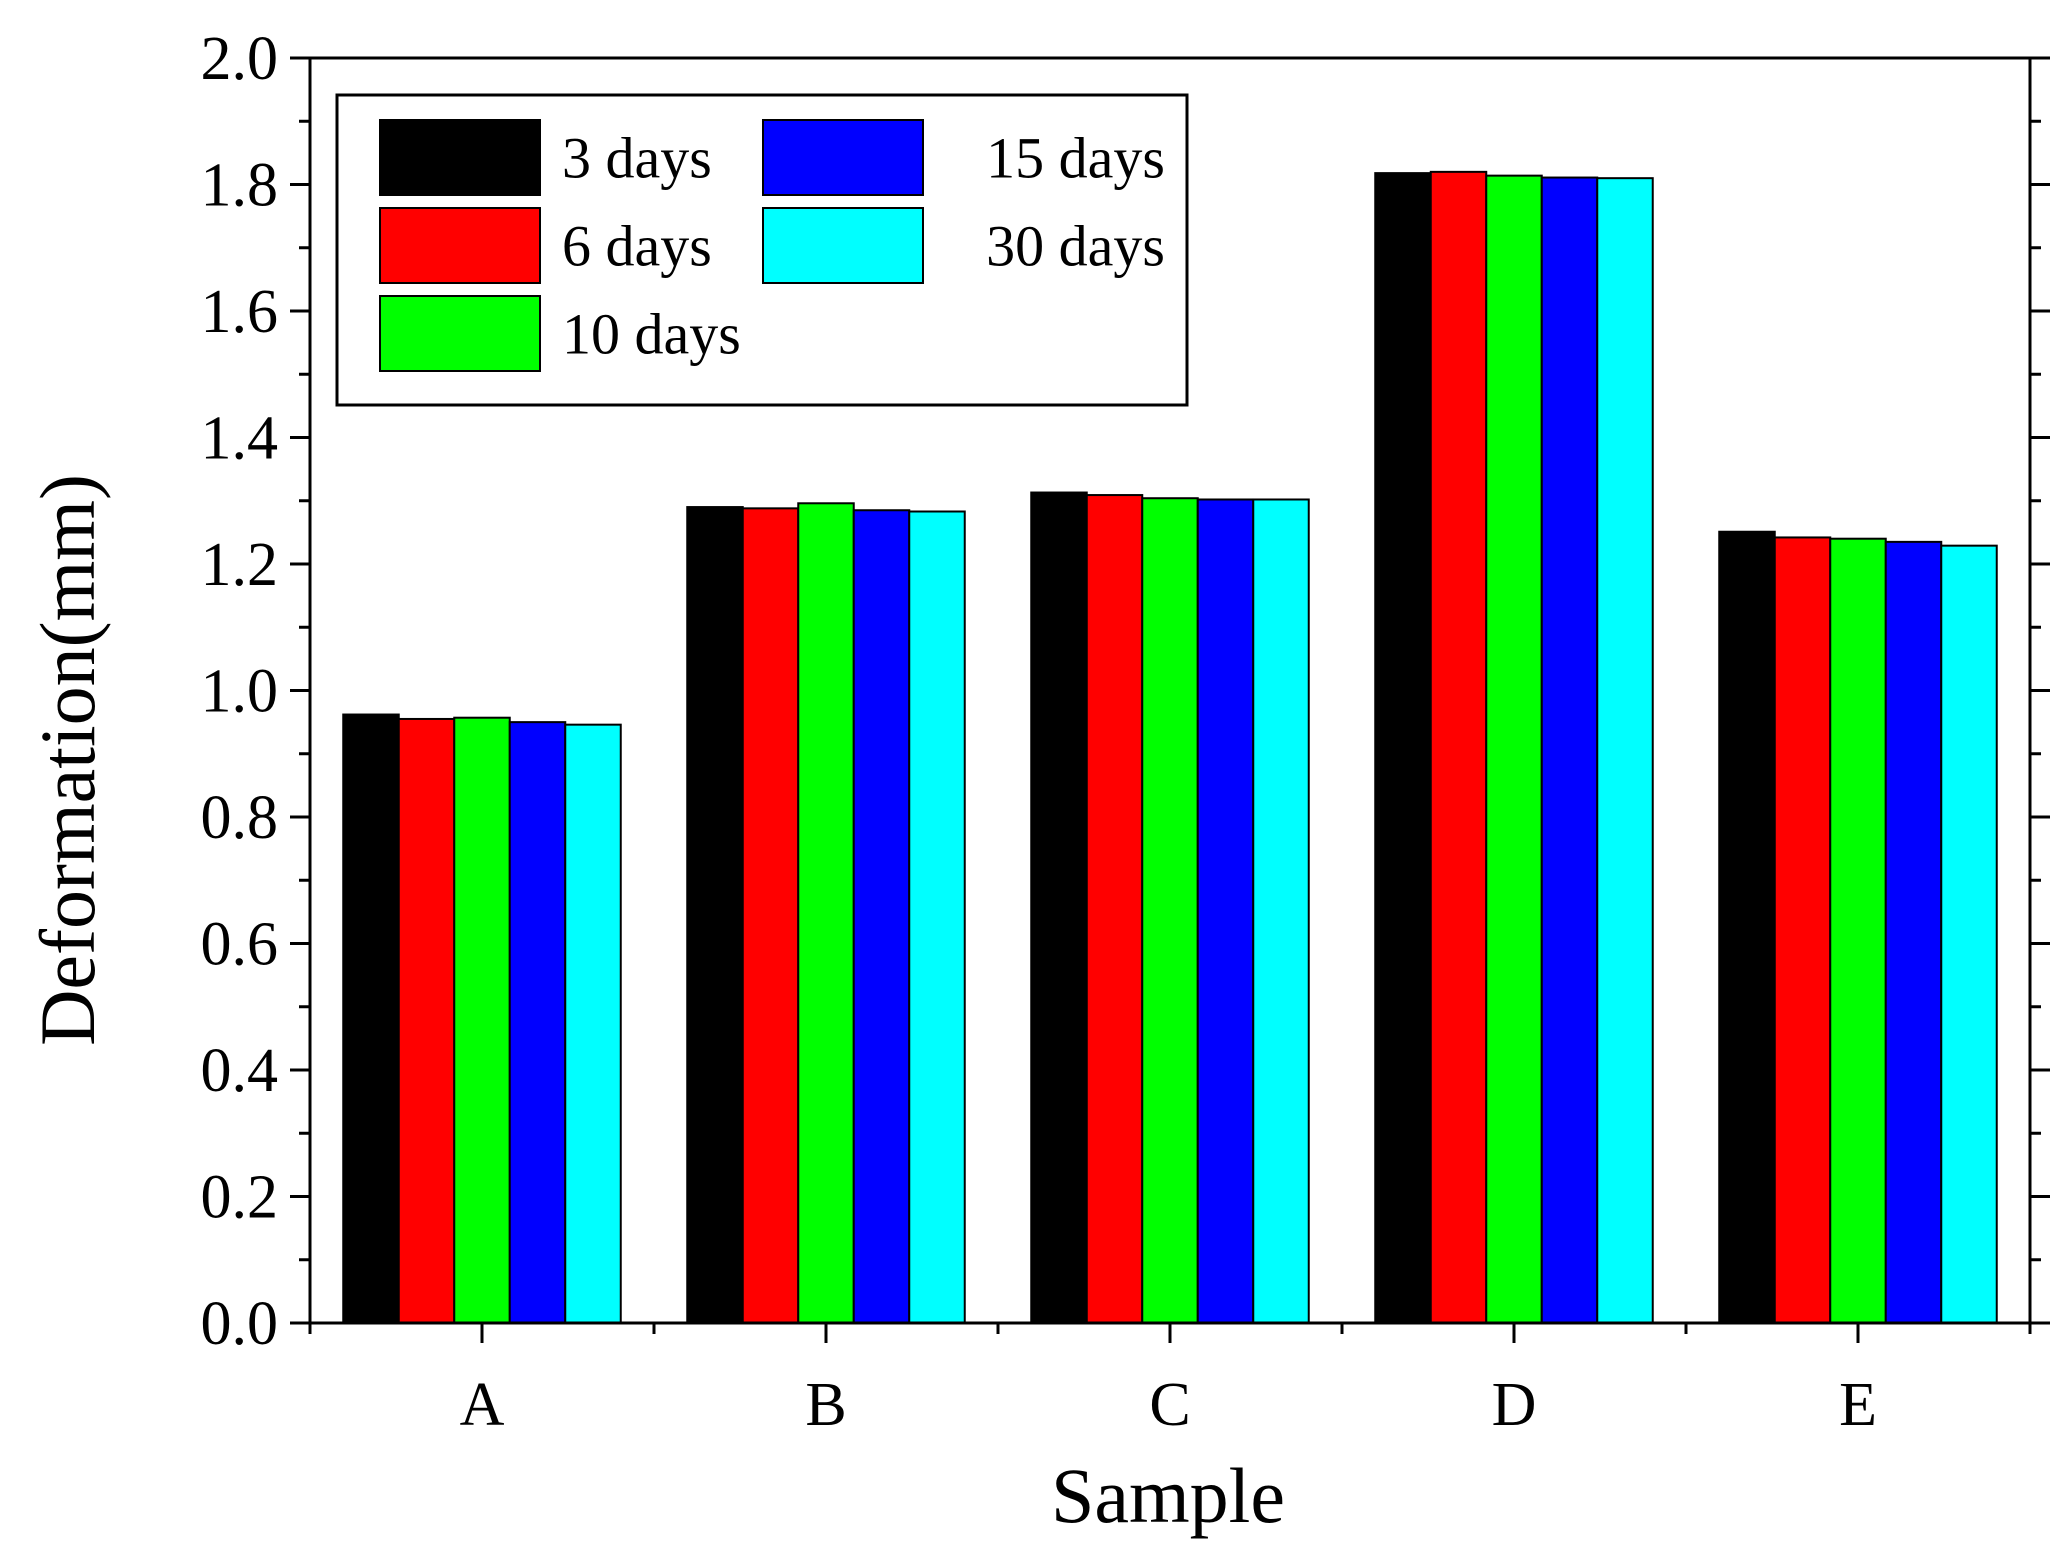  What do you see at coordinates (240, 945) in the screenshot?
I see `y-tick-label: 0.6` at bounding box center [240, 945].